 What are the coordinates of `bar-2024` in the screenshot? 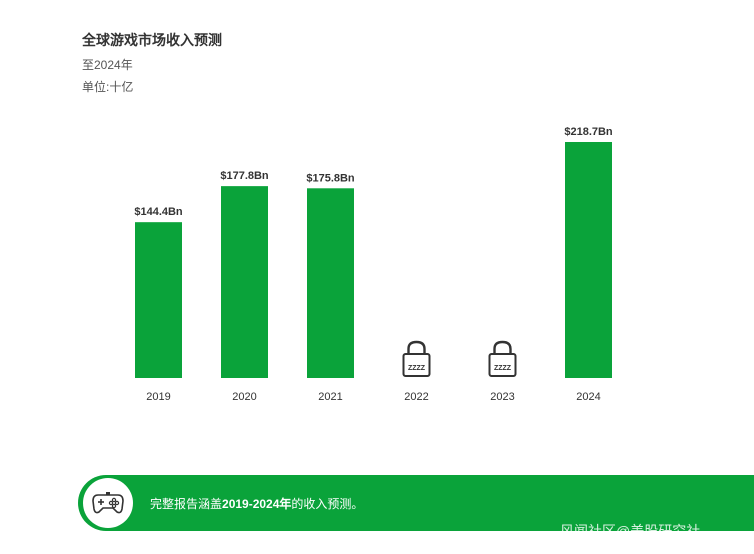 It's located at (588, 260).